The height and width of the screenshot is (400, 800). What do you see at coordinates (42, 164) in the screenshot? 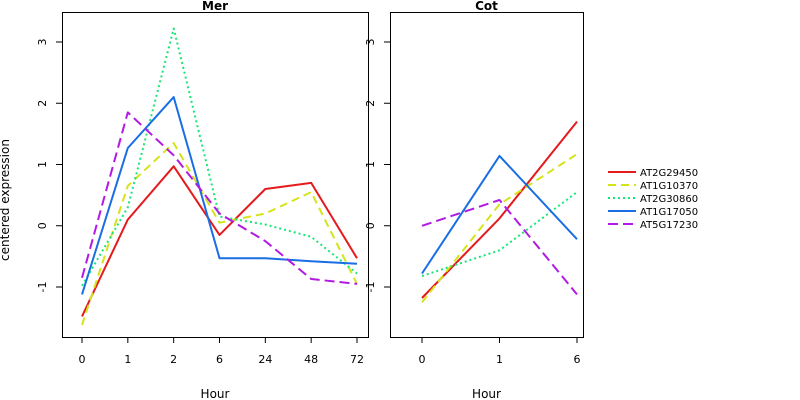
I see `y-tick-label-mer: 1` at bounding box center [42, 164].